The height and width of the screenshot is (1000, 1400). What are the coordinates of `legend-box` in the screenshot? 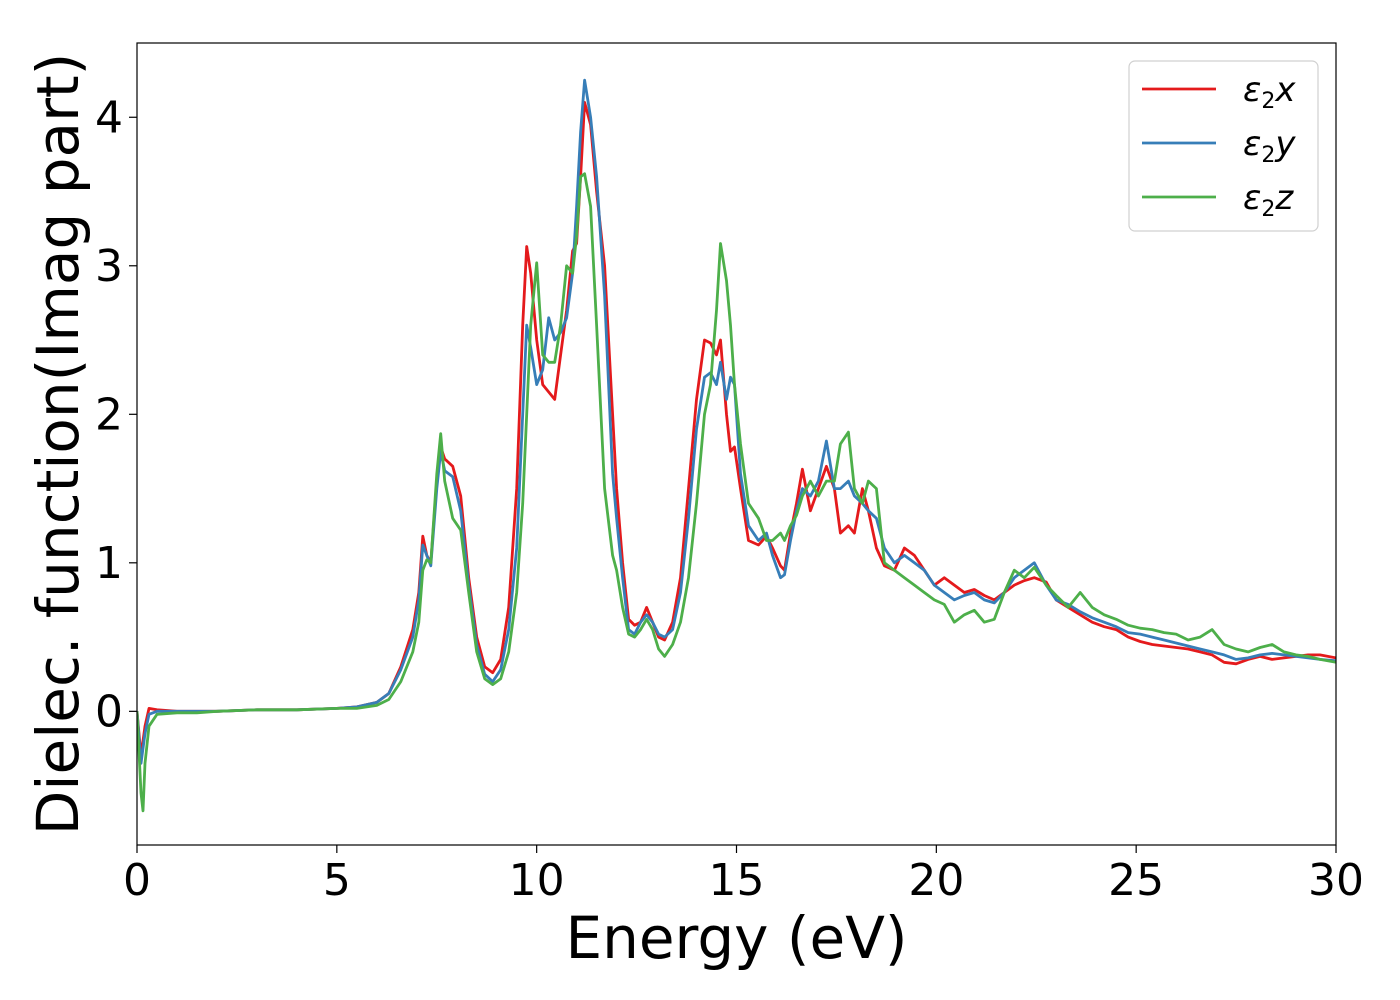 It's located at (1223, 146).